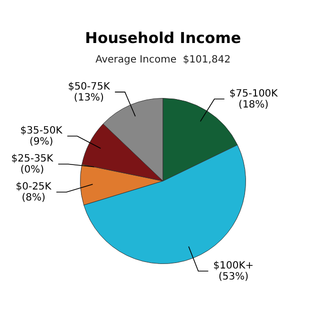  Describe the element at coordinates (41, 142) in the screenshot. I see `data-label: (9%)` at that location.